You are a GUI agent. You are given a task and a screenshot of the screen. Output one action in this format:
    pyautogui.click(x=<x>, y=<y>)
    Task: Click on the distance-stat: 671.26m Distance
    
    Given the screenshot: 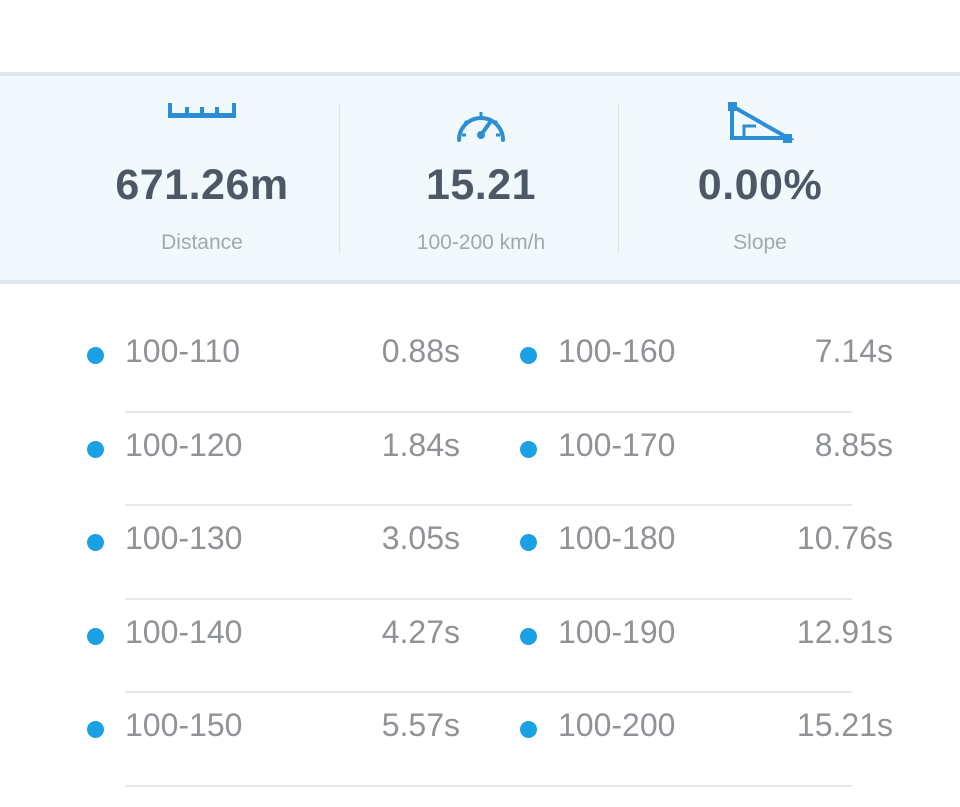 What is the action you would take?
    pyautogui.click(x=202, y=178)
    